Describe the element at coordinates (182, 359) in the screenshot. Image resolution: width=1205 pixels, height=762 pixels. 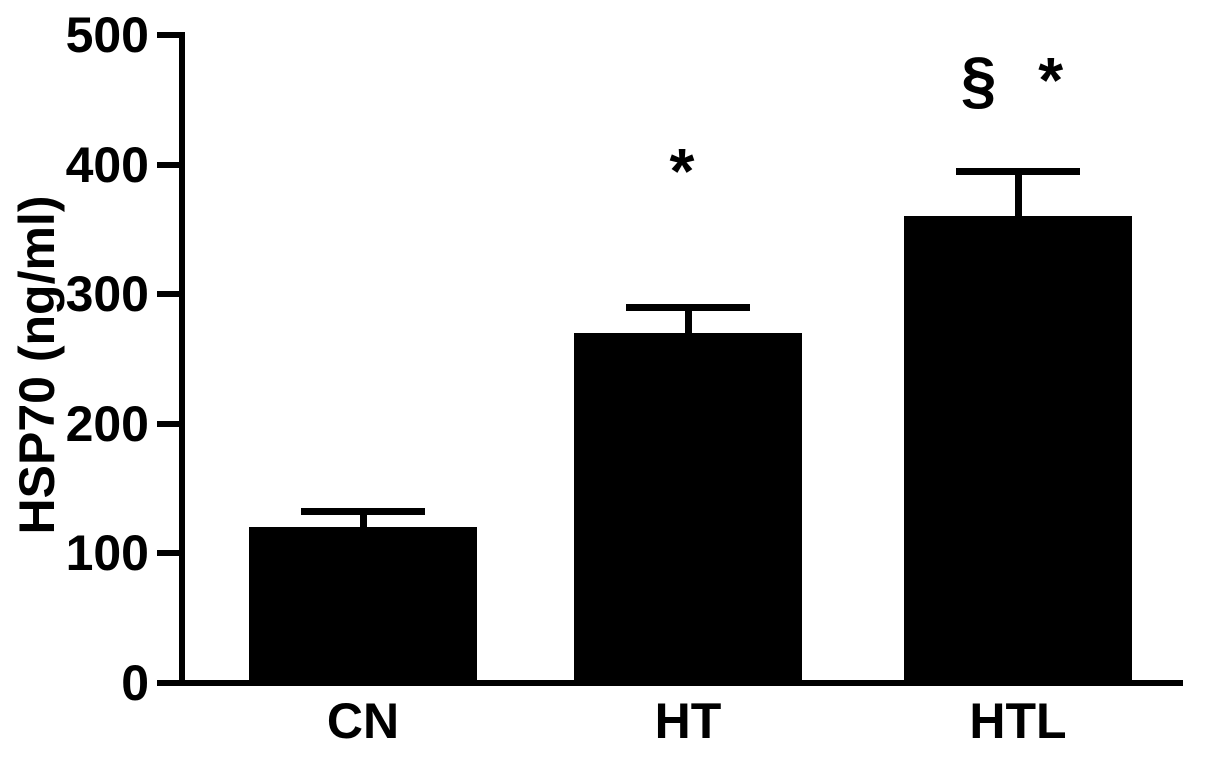
I see `y-axis-line` at that location.